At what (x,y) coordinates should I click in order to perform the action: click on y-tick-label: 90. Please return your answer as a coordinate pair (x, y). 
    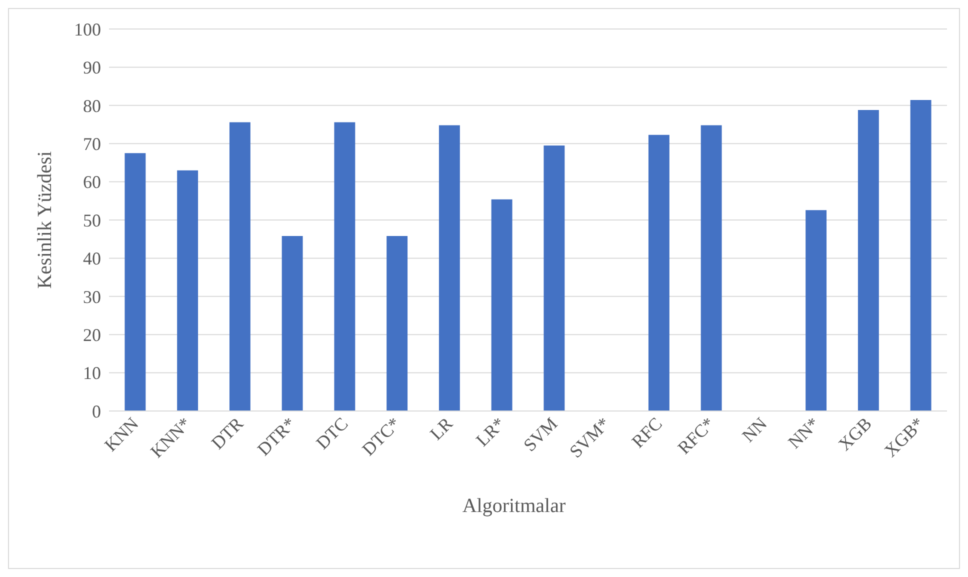
    Looking at the image, I should click on (92, 68).